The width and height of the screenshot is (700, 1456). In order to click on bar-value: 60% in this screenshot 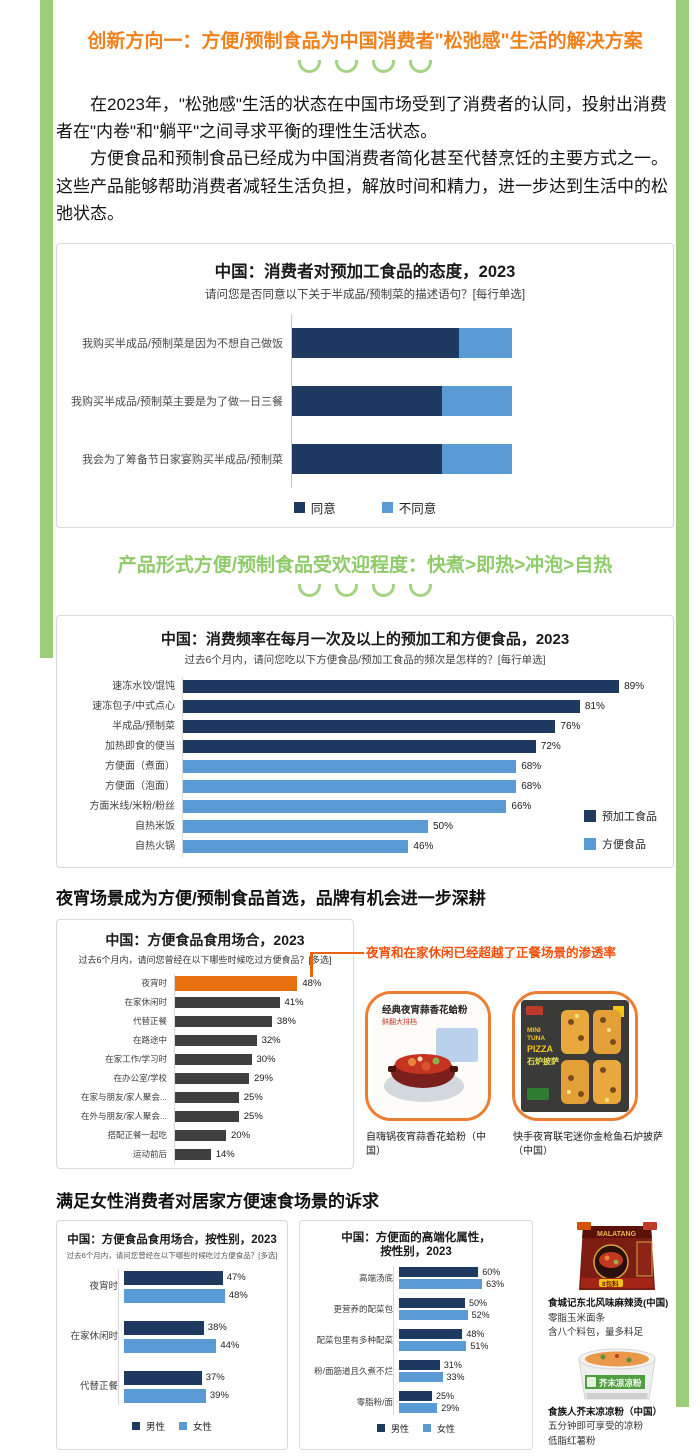, I will do `click(491, 1271)`.